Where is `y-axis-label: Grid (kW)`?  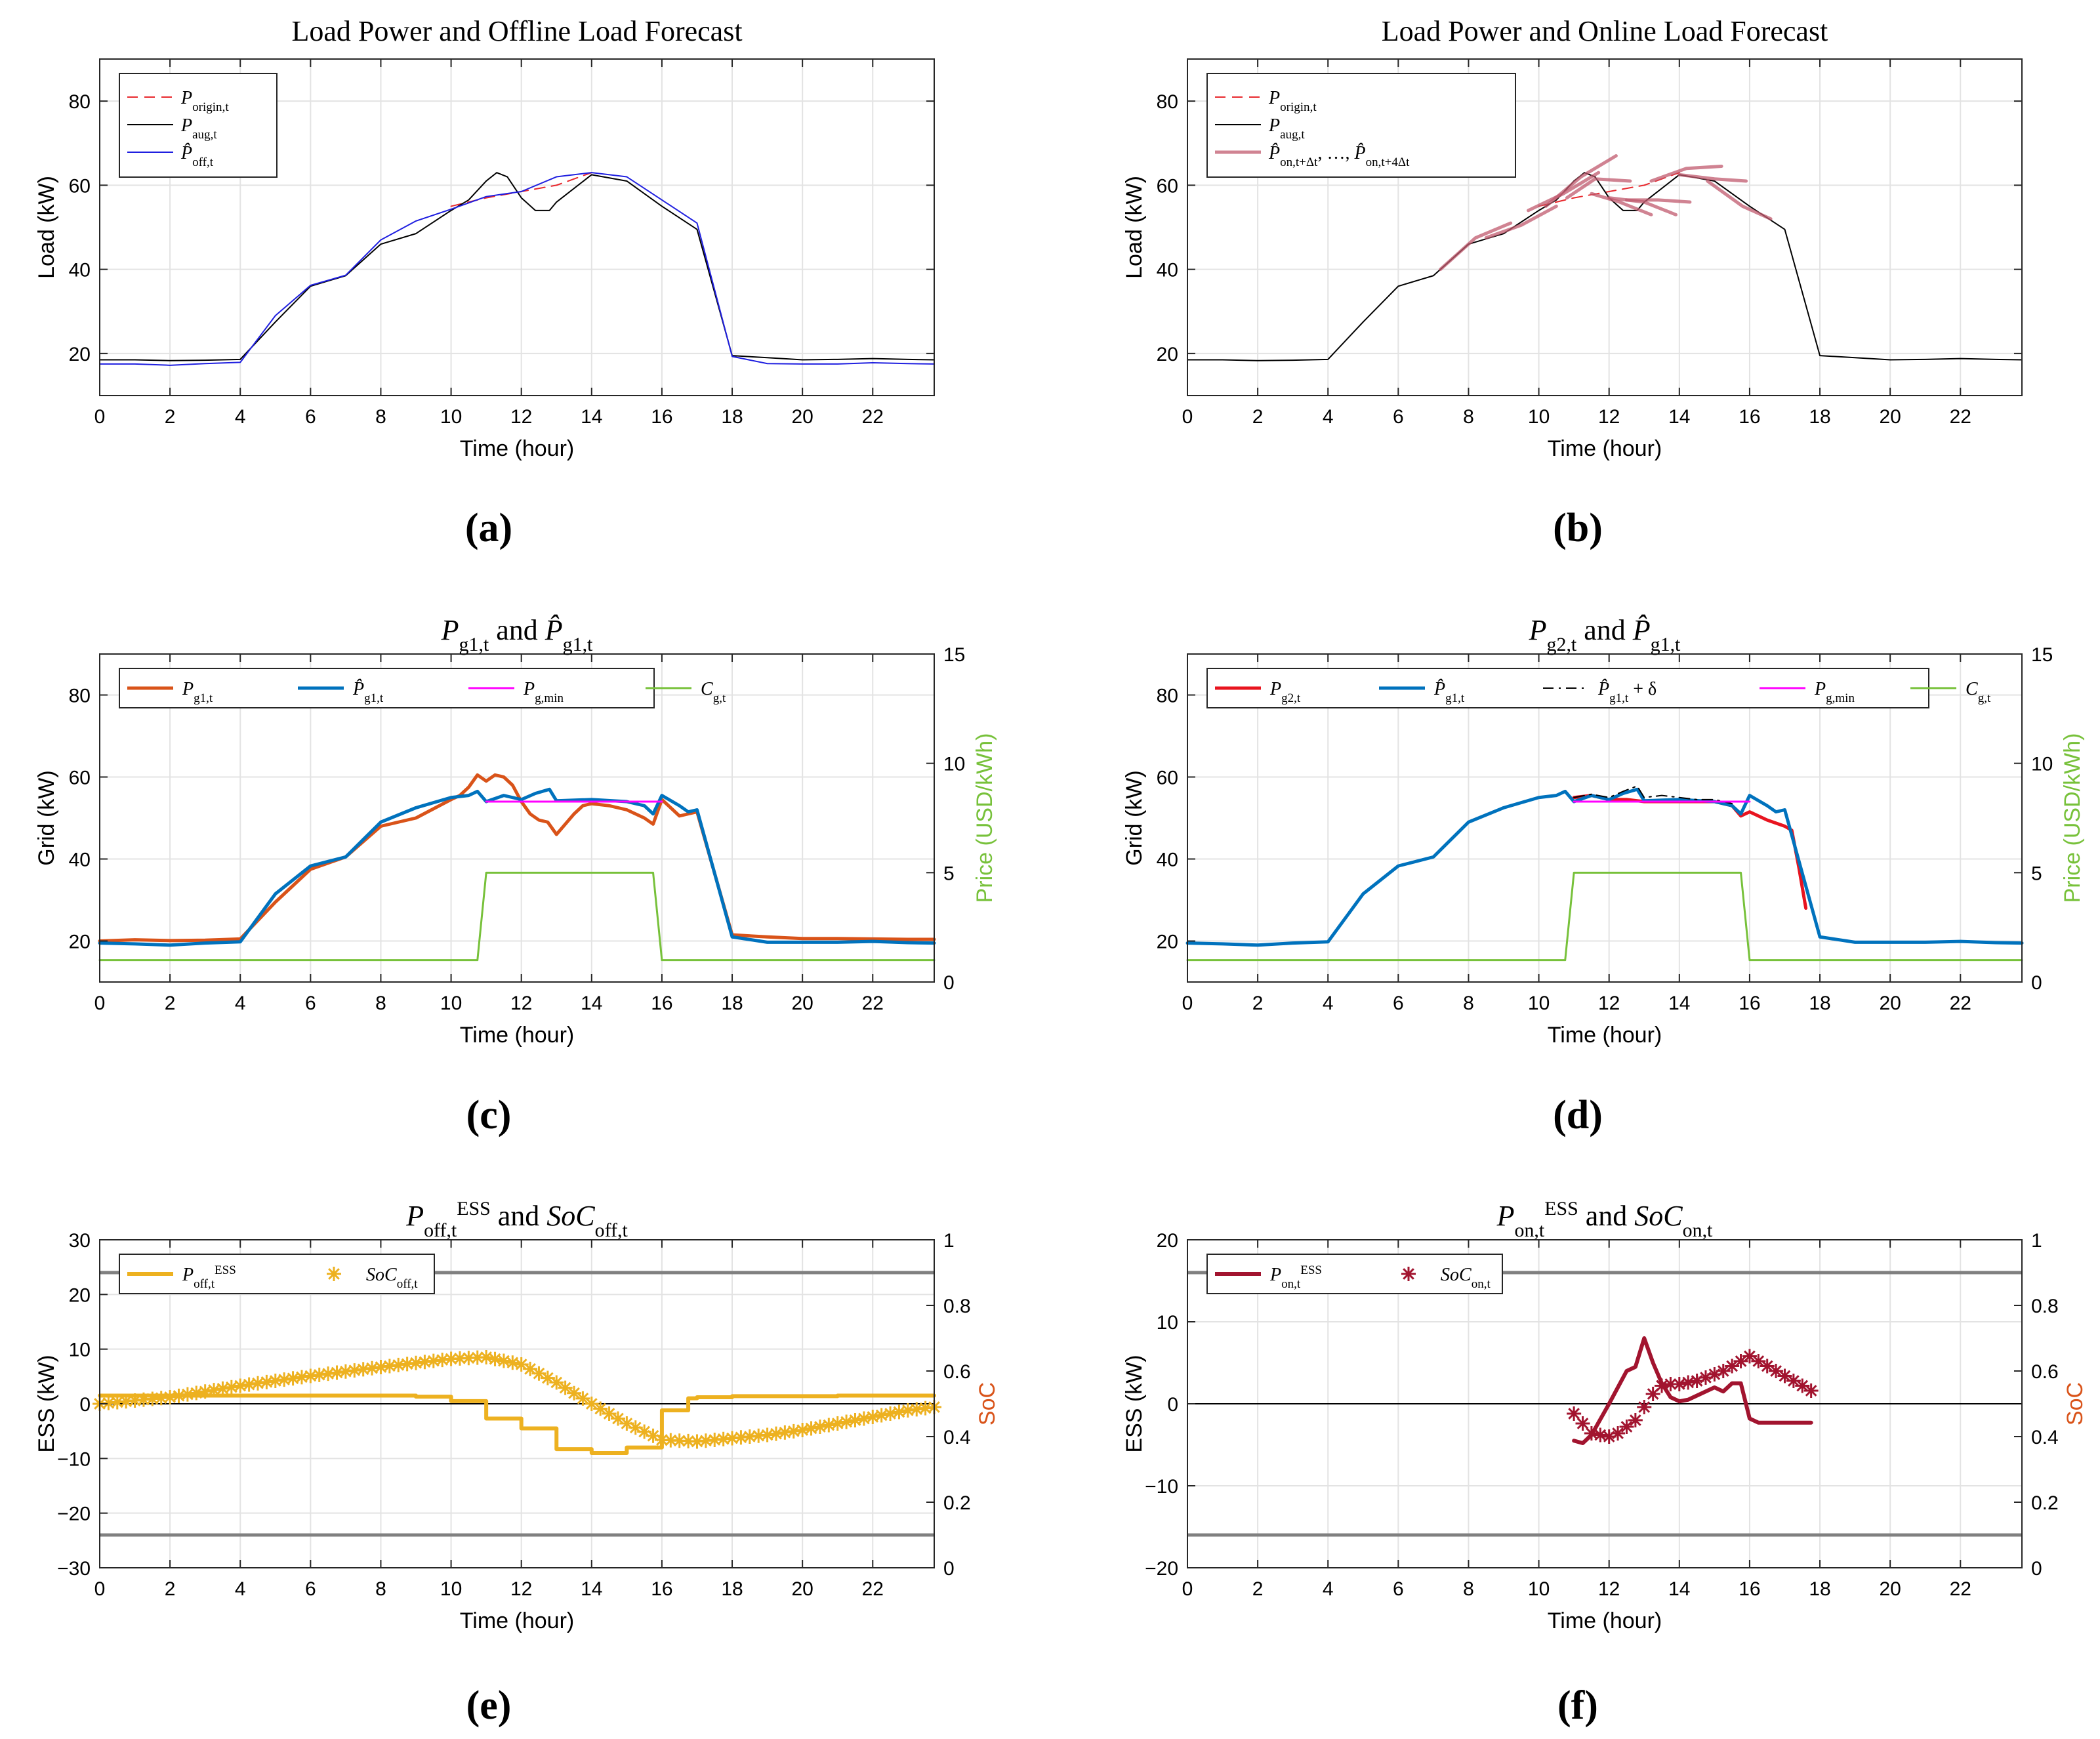
y-axis-label: Grid (kW) is located at coordinates (1134, 817).